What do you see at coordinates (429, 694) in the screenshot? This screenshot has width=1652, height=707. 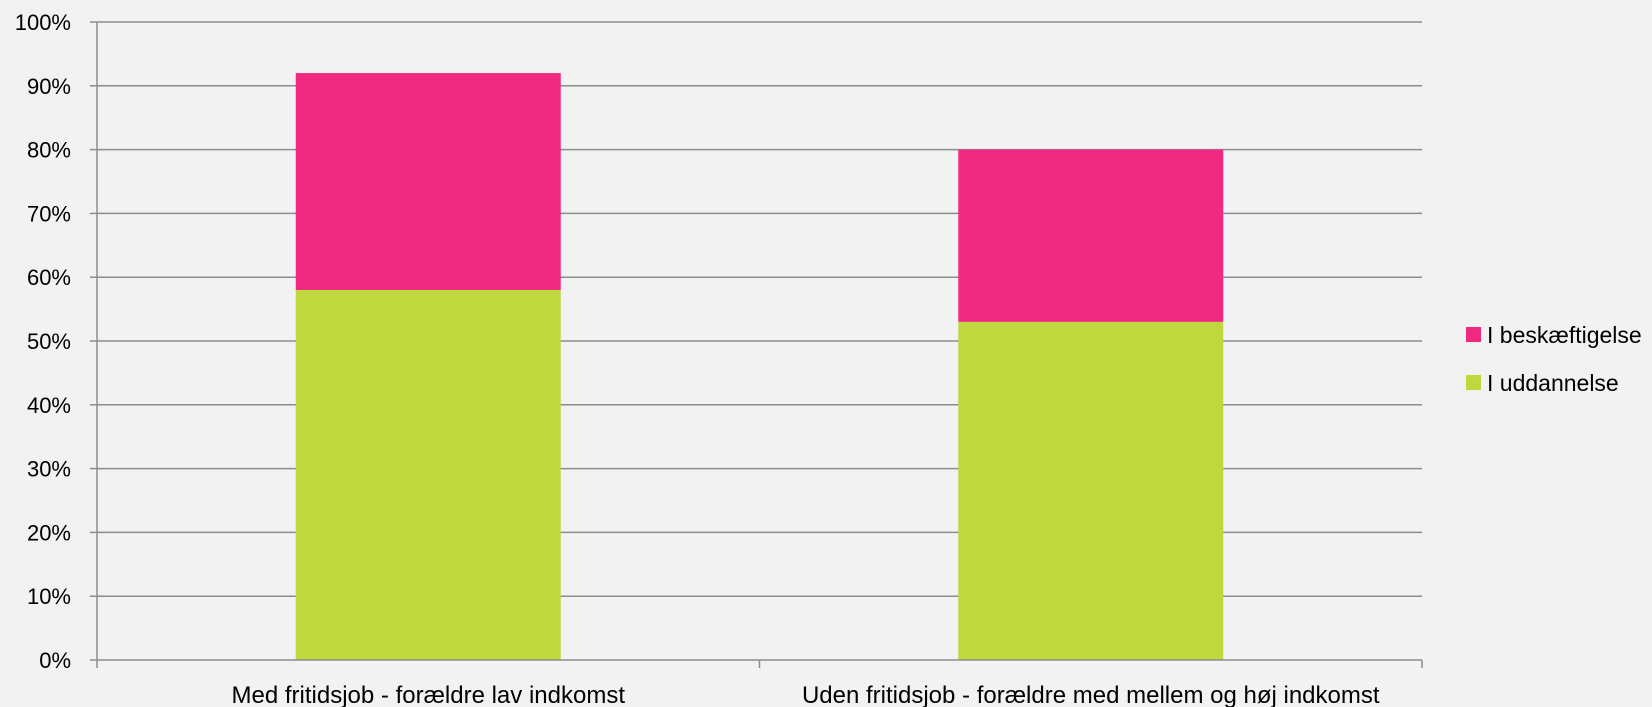 I see `x-category-label: Med fritidsjob - forældre lav indkomst` at bounding box center [429, 694].